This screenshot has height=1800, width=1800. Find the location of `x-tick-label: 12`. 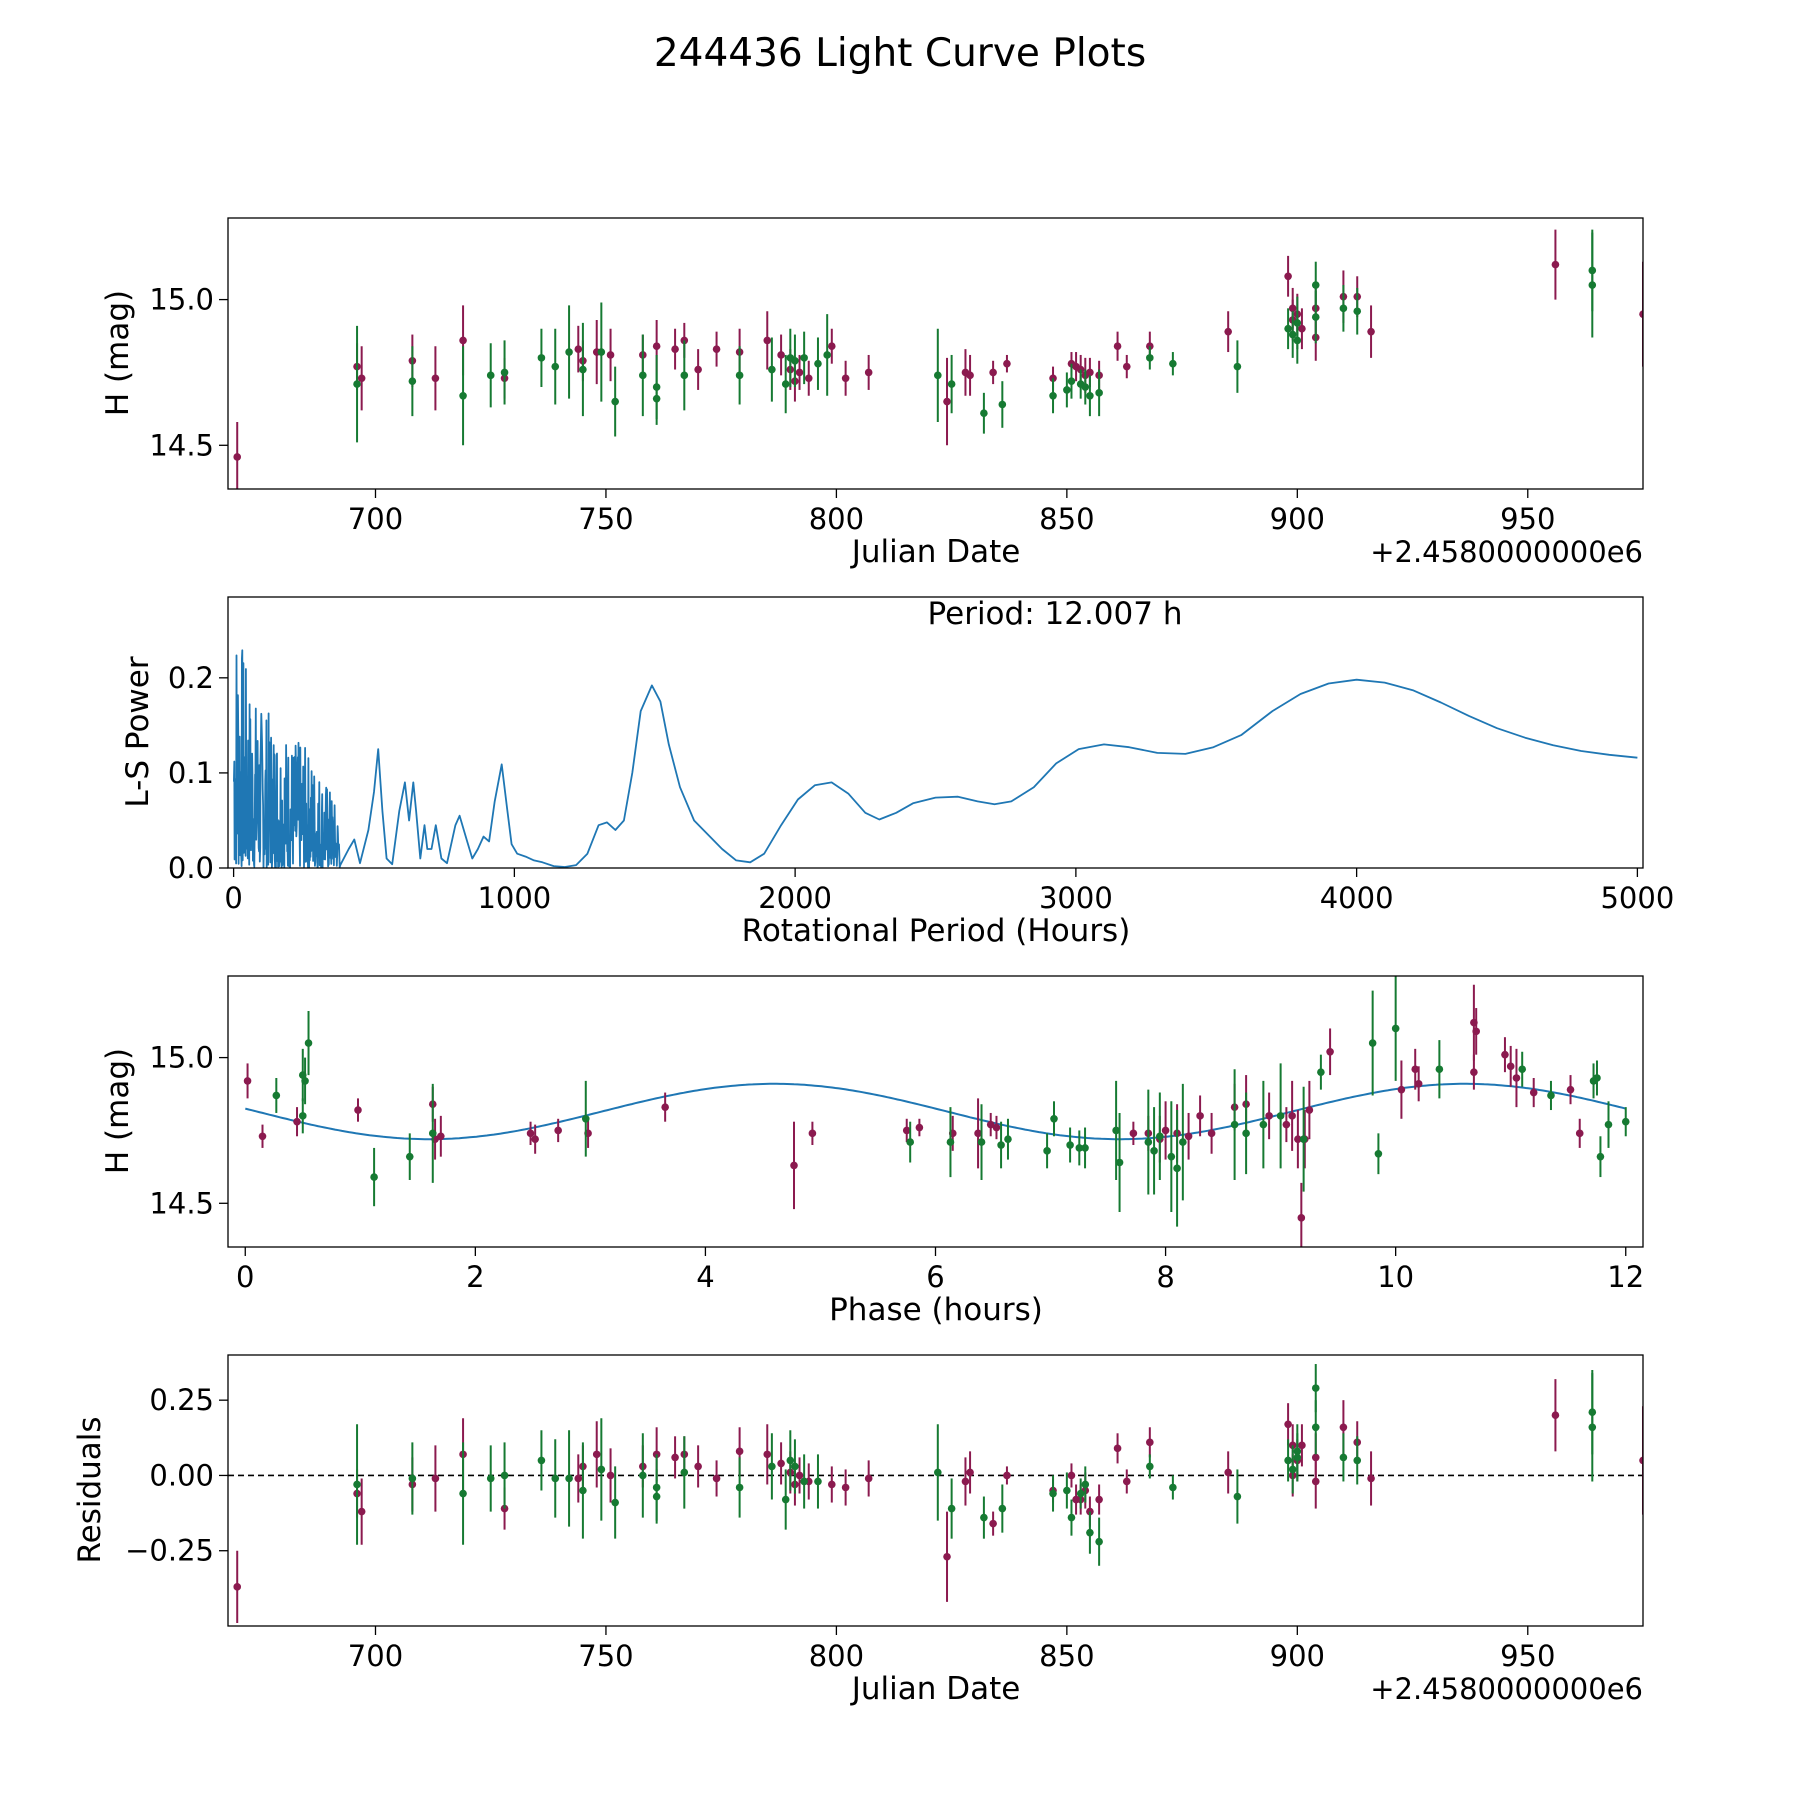

x-tick-label: 12 is located at coordinates (1625, 1277).